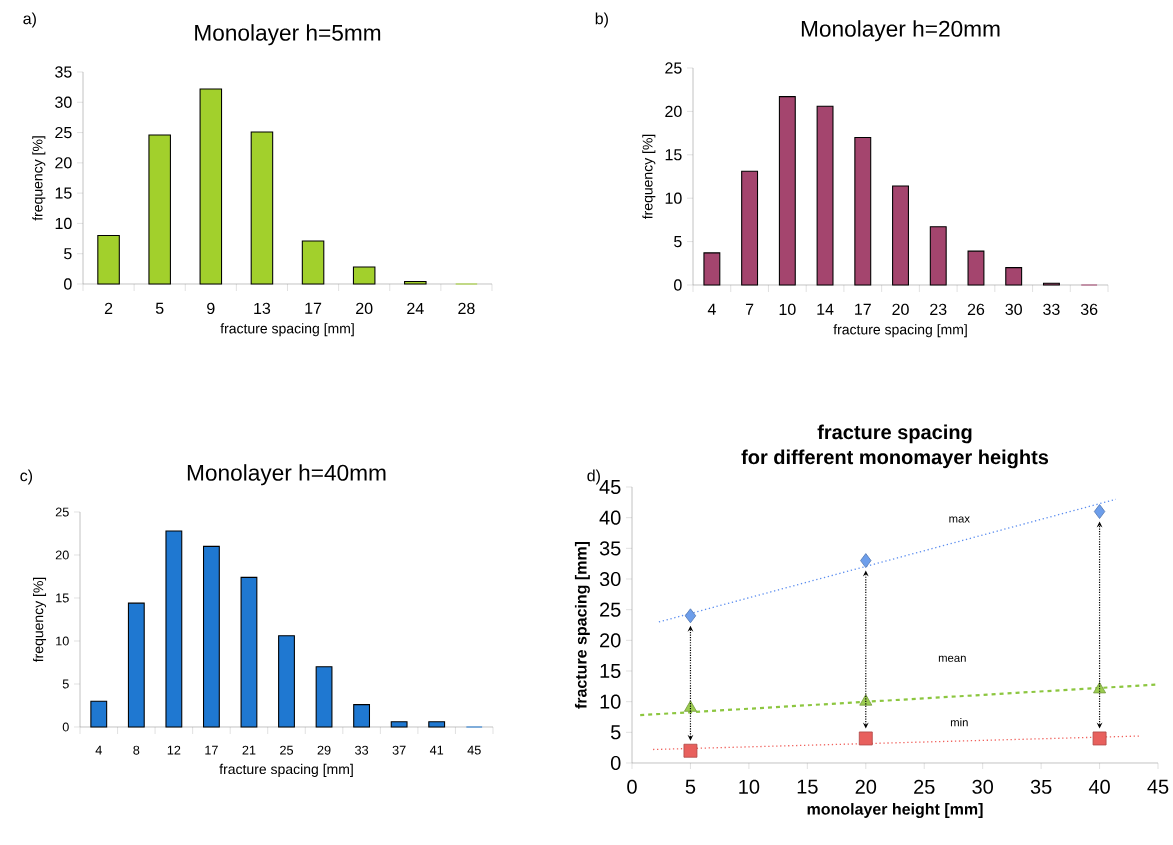 This screenshot has width=1173, height=845. What do you see at coordinates (288, 35) in the screenshot?
I see `chart-title: Monolayer h=5mm` at bounding box center [288, 35].